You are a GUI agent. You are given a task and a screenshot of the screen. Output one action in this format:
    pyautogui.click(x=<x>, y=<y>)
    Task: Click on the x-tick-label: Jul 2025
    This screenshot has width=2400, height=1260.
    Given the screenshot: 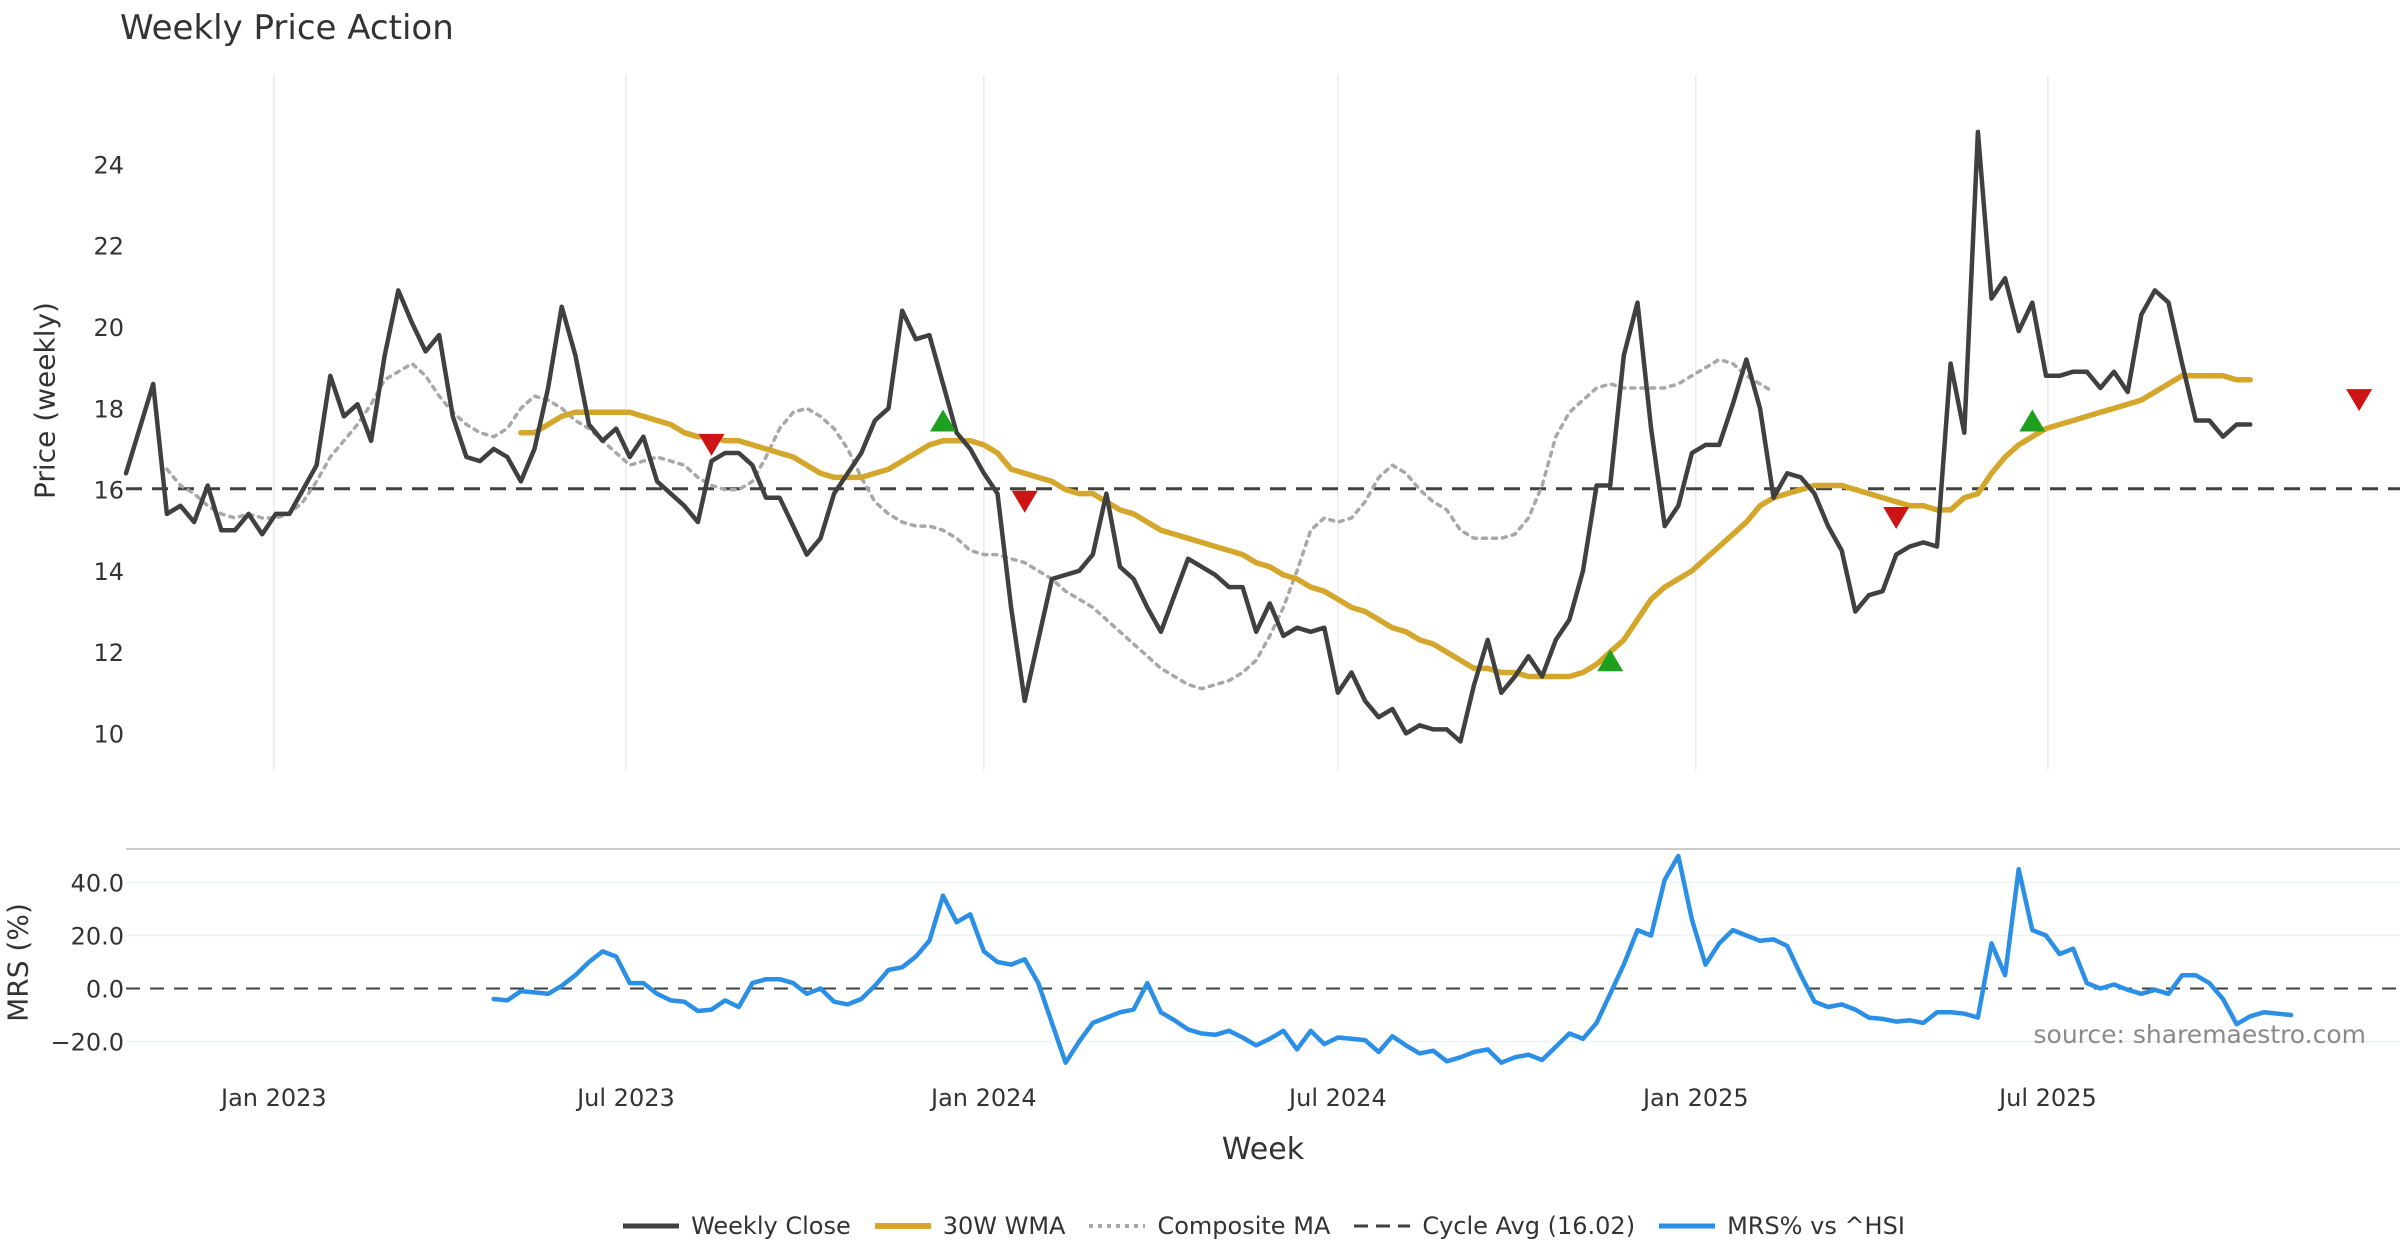 What is the action you would take?
    pyautogui.click(x=2047, y=1098)
    